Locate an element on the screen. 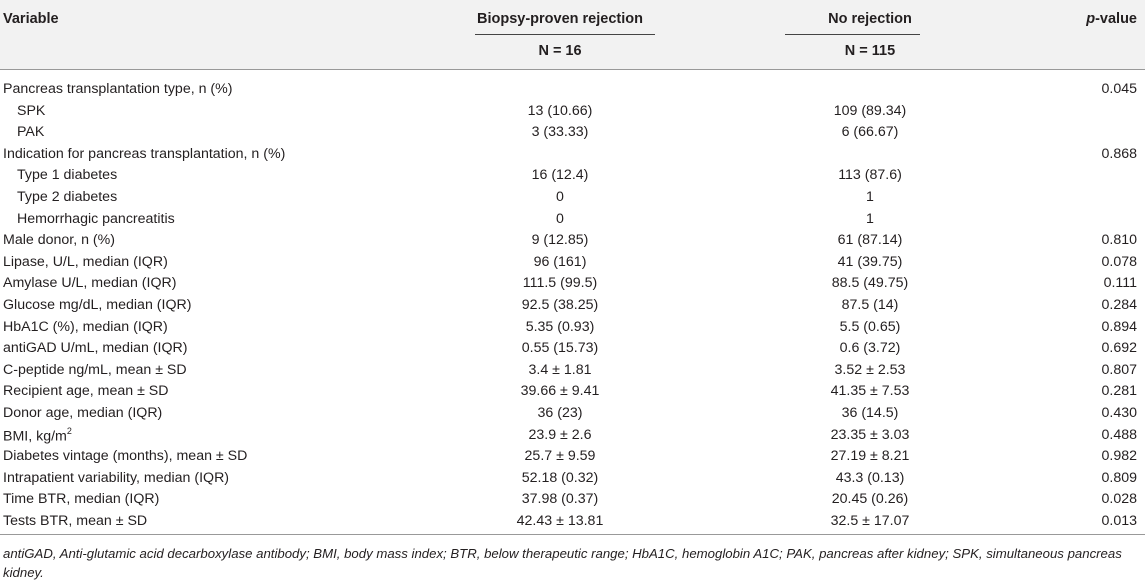 The height and width of the screenshot is (583, 1145). row-label-text: HbA1C (%), median (IQR) is located at coordinates (85, 326).